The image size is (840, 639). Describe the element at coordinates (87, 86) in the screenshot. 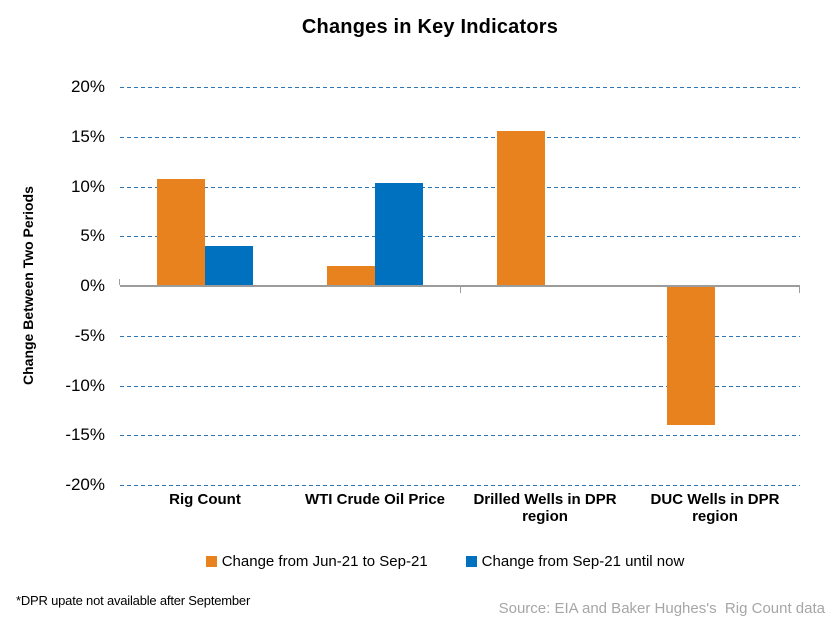

I see `y-tick-label: 20%` at that location.